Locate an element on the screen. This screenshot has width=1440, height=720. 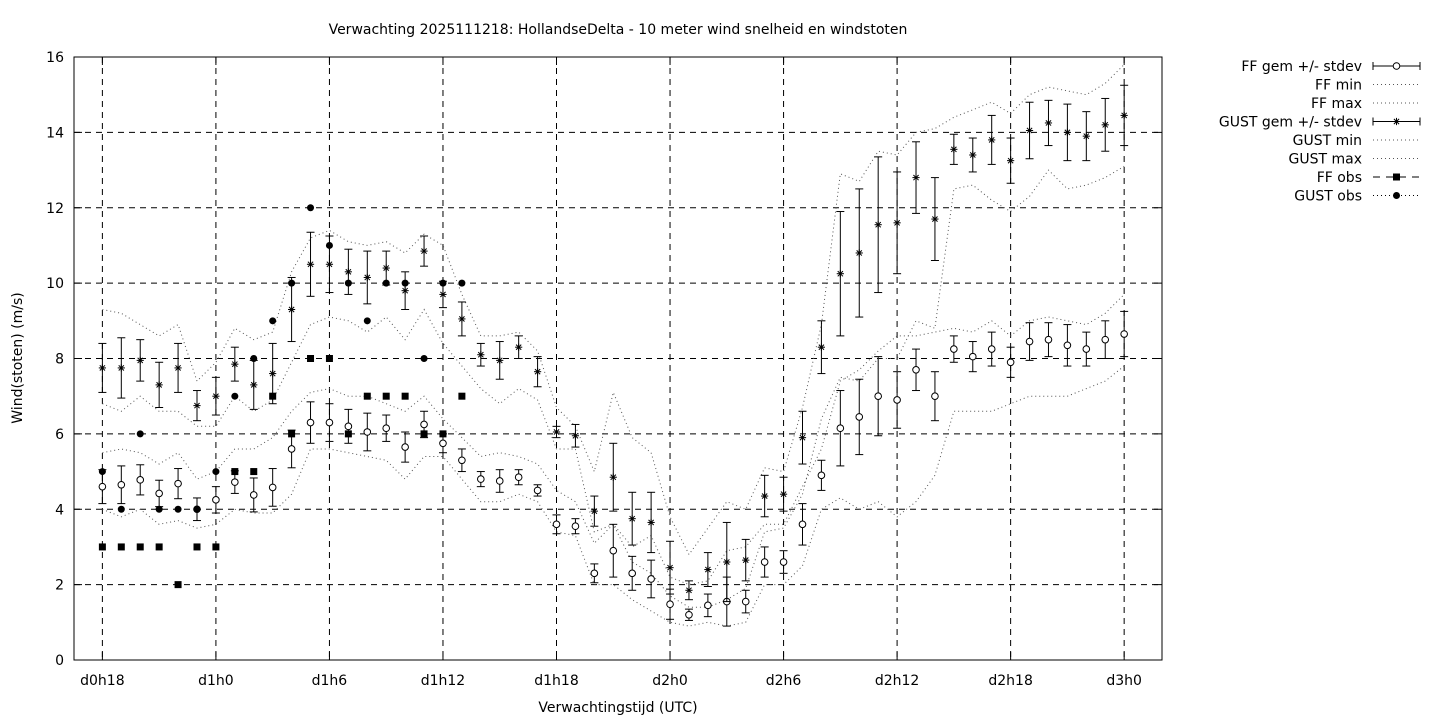
x-tick-label: d0h18 is located at coordinates (102, 681).